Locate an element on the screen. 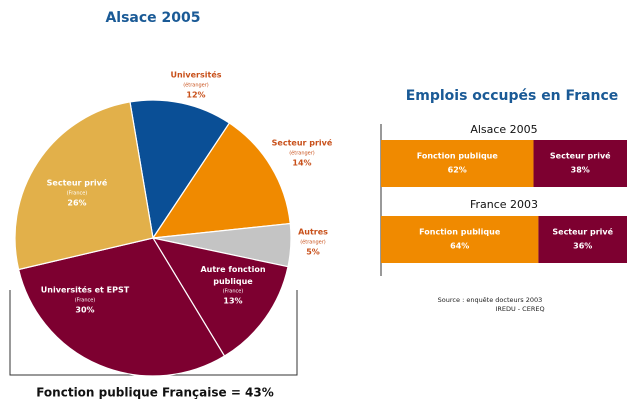 Image resolution: width=636 pixels, height=401 pixels. segment-value: 62% is located at coordinates (457, 170).